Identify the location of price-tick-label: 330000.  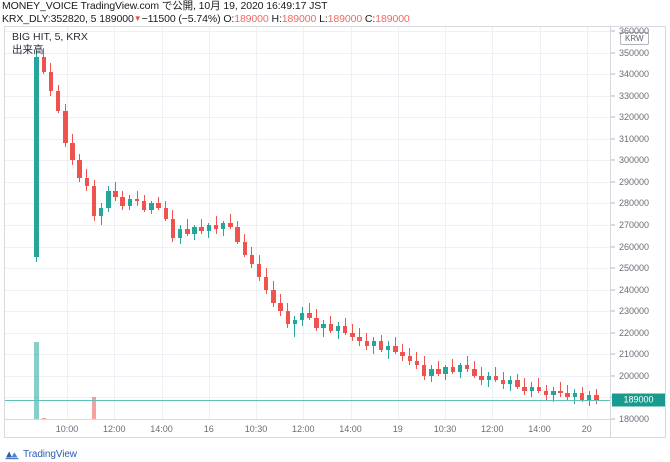
(634, 95).